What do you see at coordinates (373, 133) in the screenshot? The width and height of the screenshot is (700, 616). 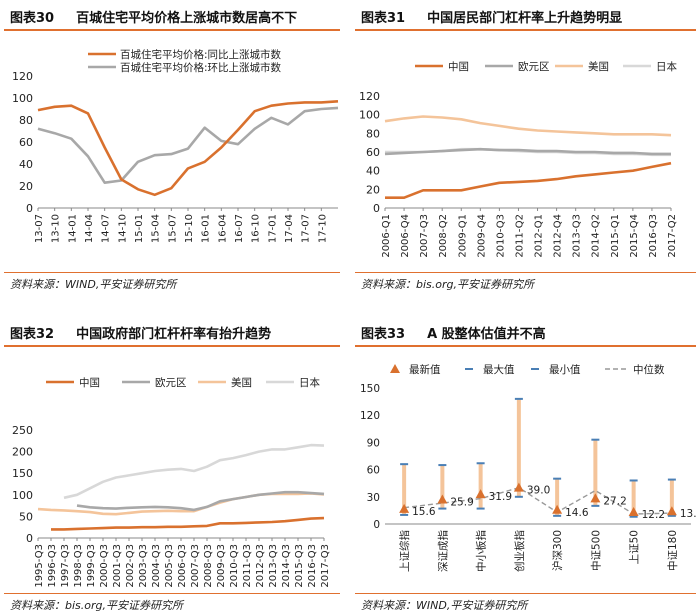 I see `y-tick-label: 80` at bounding box center [373, 133].